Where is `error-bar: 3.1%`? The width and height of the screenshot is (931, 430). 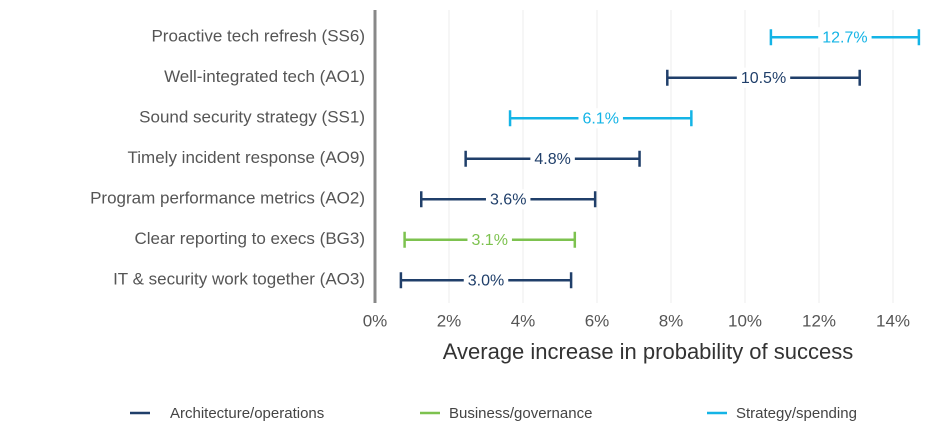 error-bar: 3.1% is located at coordinates (490, 239).